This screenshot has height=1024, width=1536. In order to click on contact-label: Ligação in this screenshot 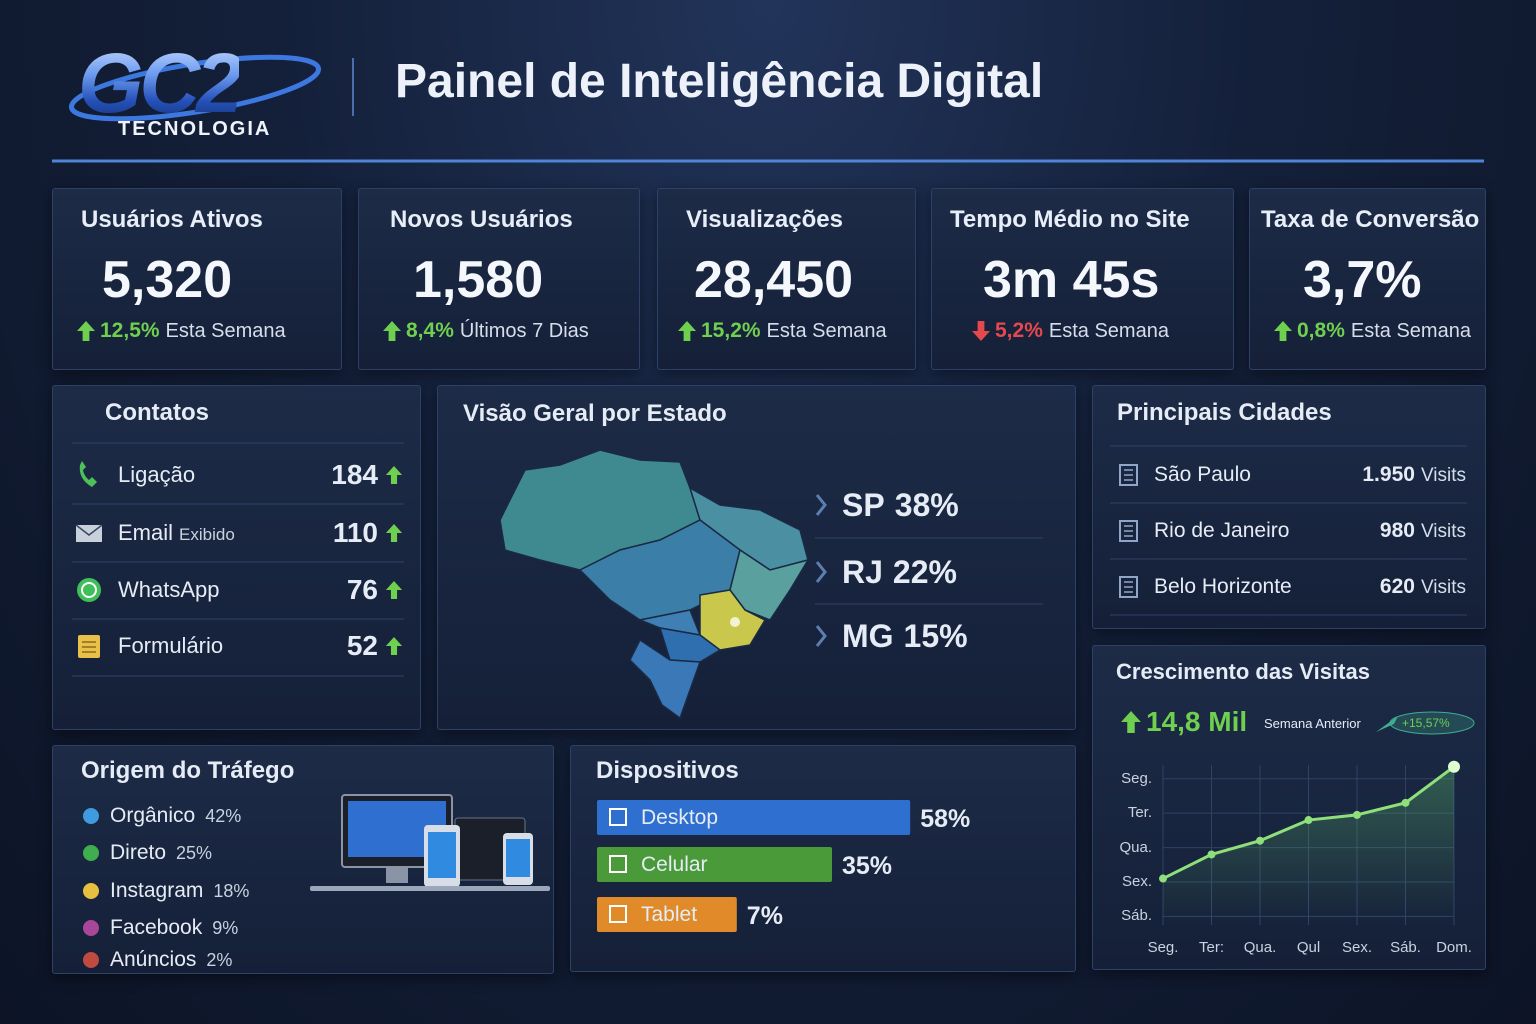, I will do `click(157, 474)`.